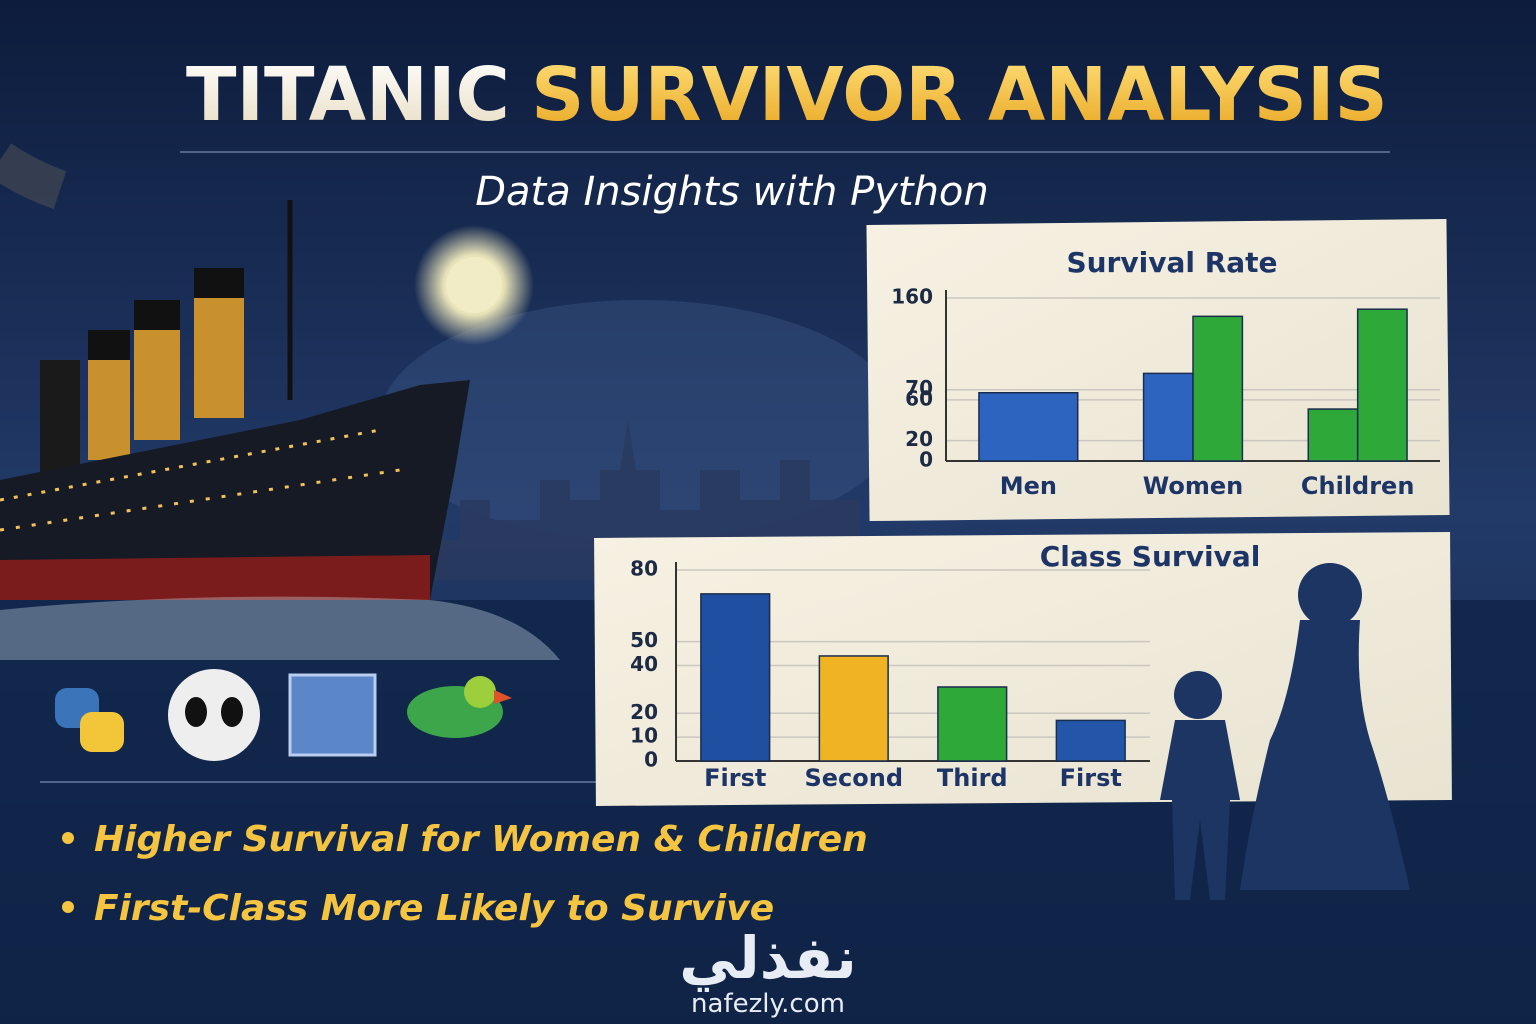  What do you see at coordinates (919, 398) in the screenshot?
I see `y-tick-label: 60` at bounding box center [919, 398].